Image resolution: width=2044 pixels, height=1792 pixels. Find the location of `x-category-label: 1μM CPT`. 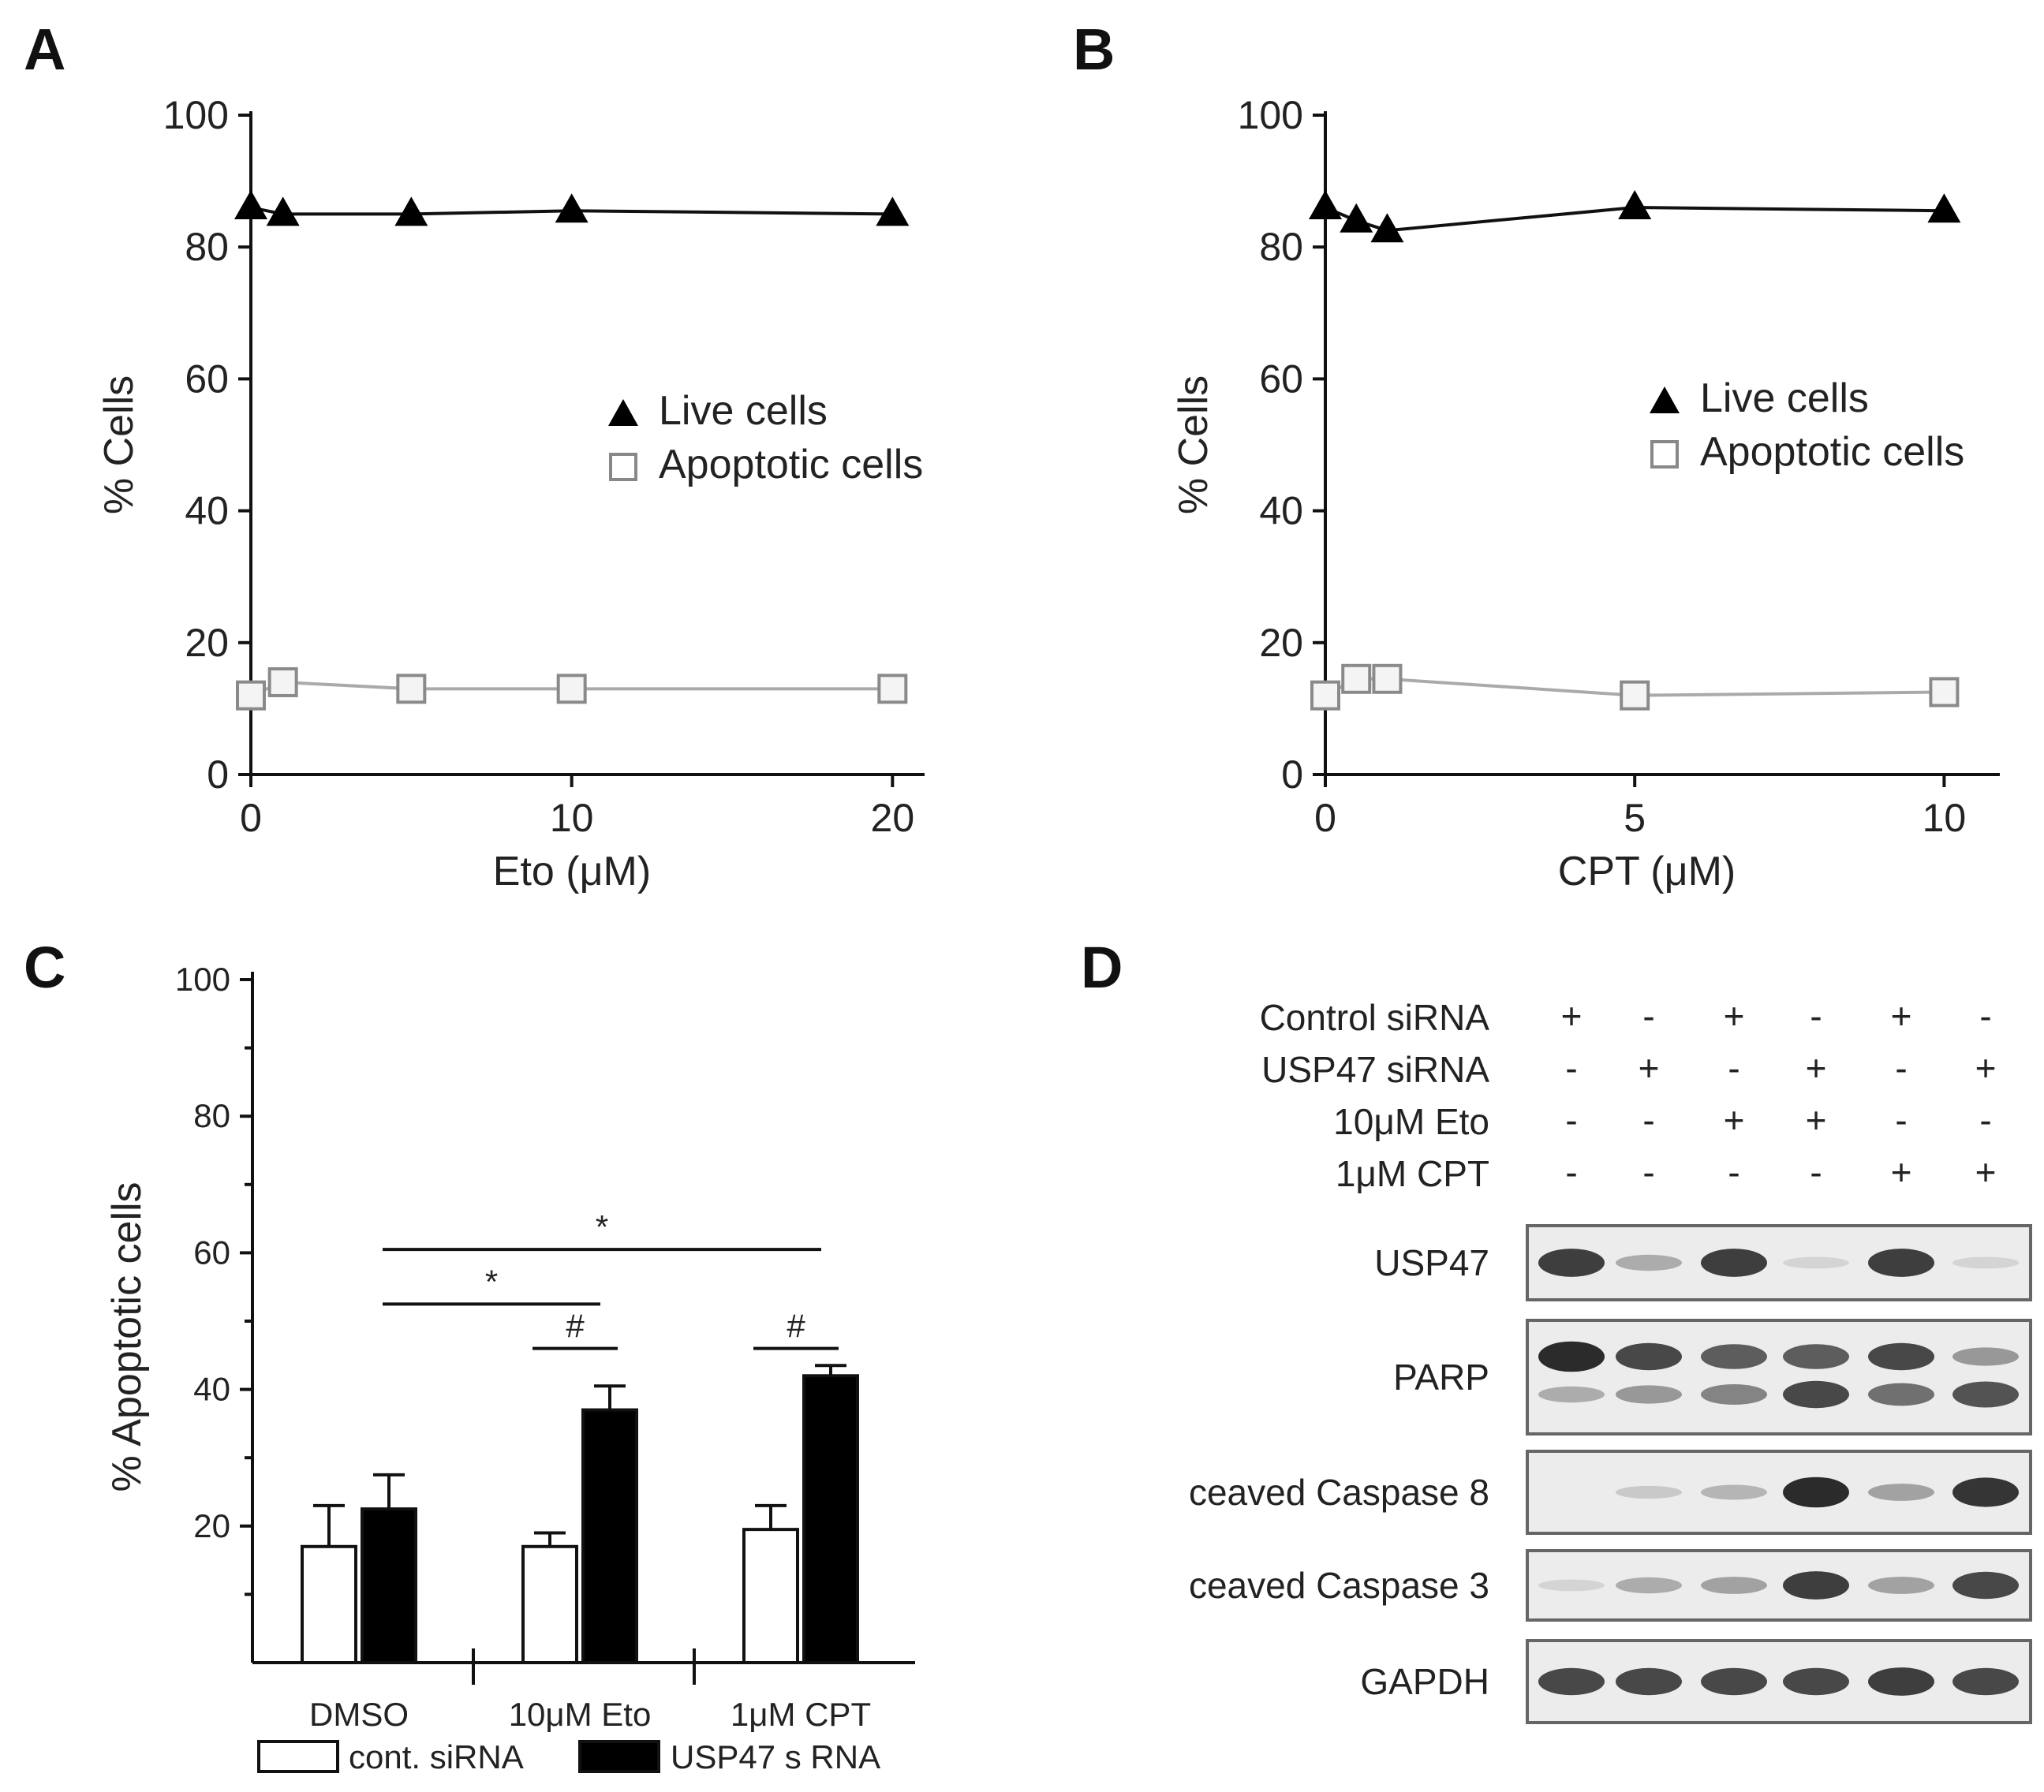

x-category-label: 1μM CPT is located at coordinates (801, 1714).